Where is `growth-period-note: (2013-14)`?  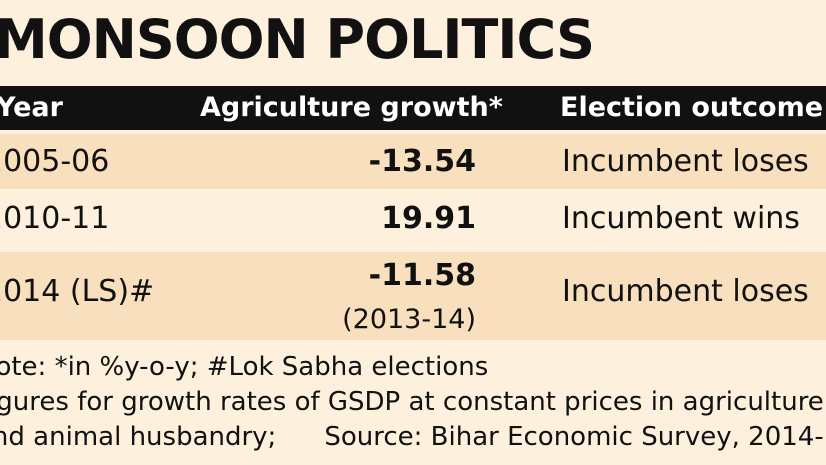 growth-period-note: (2013-14) is located at coordinates (409, 319).